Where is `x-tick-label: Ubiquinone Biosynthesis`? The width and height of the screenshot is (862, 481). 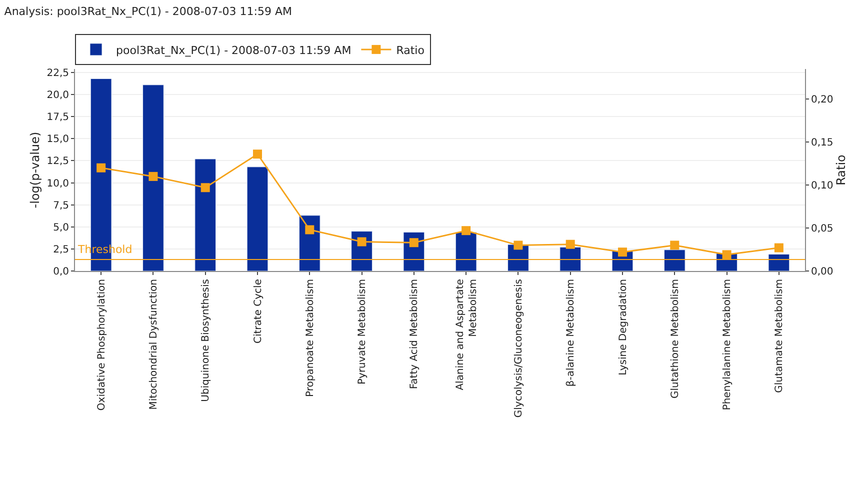 x-tick-label: Ubiquinone Biosynthesis is located at coordinates (206, 340).